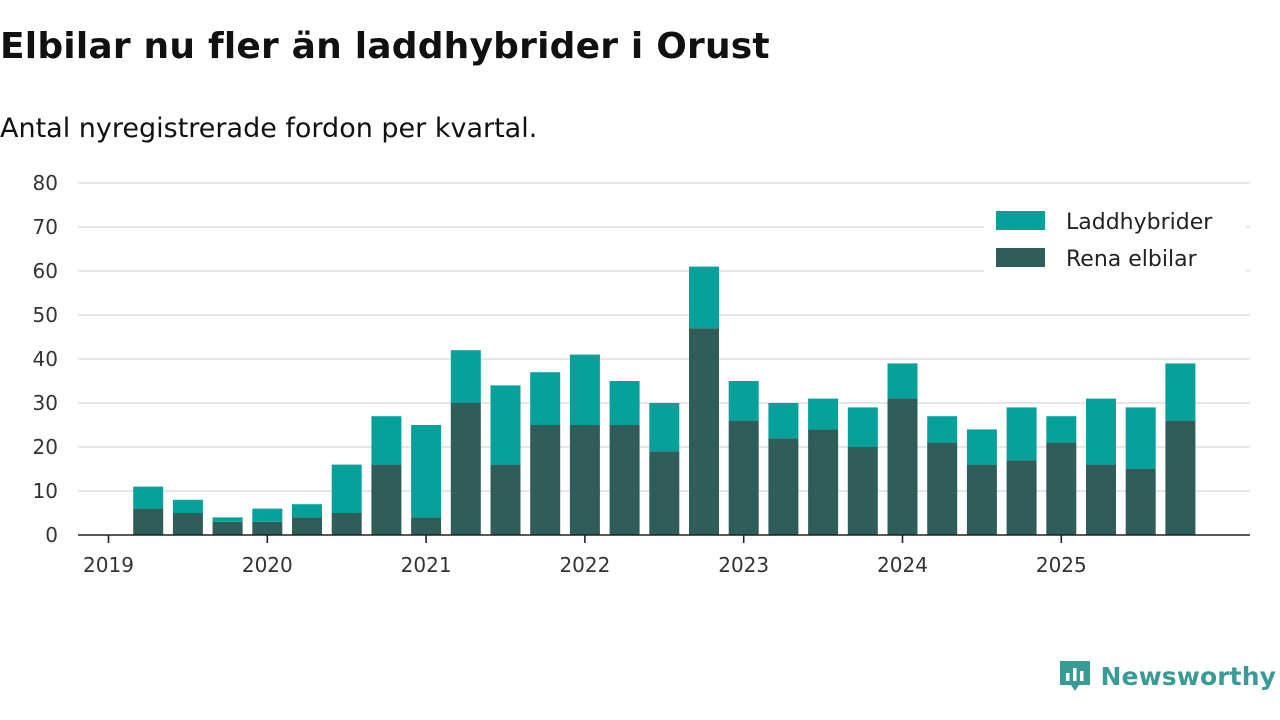 The width and height of the screenshot is (1280, 720). I want to click on x-tick-label: 2019, so click(108, 565).